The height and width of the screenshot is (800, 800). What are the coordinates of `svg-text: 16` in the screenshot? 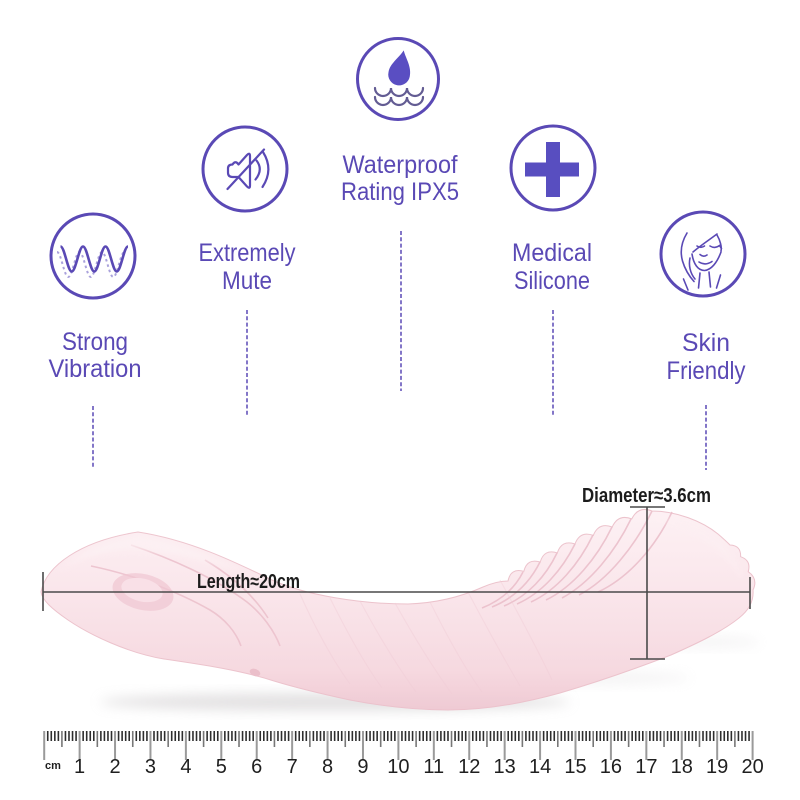 It's located at (611, 767).